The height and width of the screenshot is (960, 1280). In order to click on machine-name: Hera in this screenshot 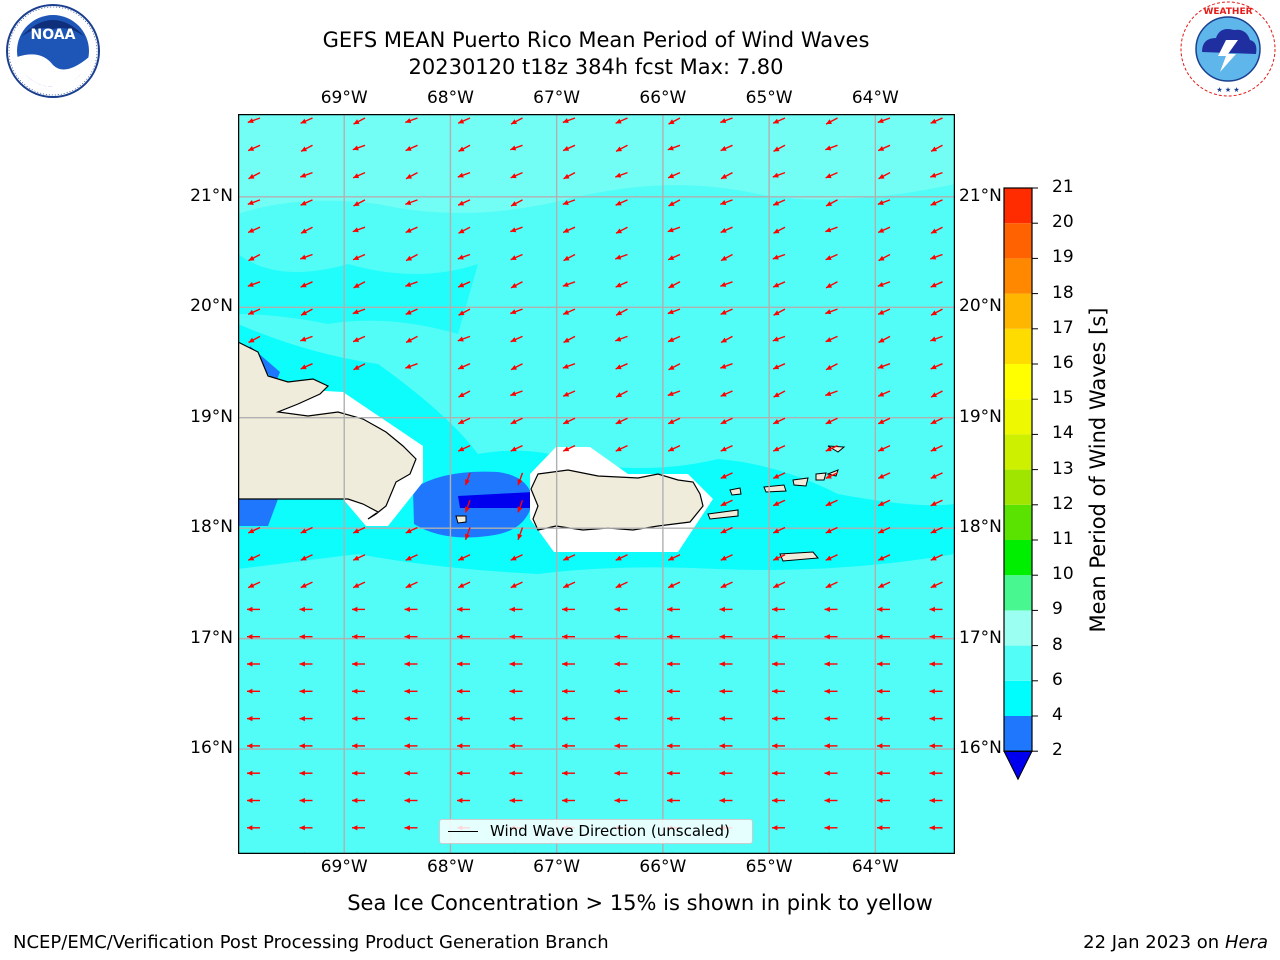, I will do `click(1246, 942)`.